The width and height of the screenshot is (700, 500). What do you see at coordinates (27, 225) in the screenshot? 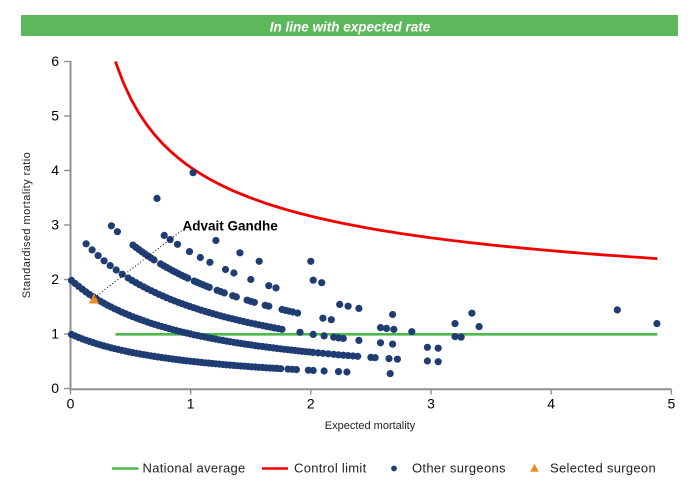
I see `svg-text: Standardised mortality ratio` at bounding box center [27, 225].